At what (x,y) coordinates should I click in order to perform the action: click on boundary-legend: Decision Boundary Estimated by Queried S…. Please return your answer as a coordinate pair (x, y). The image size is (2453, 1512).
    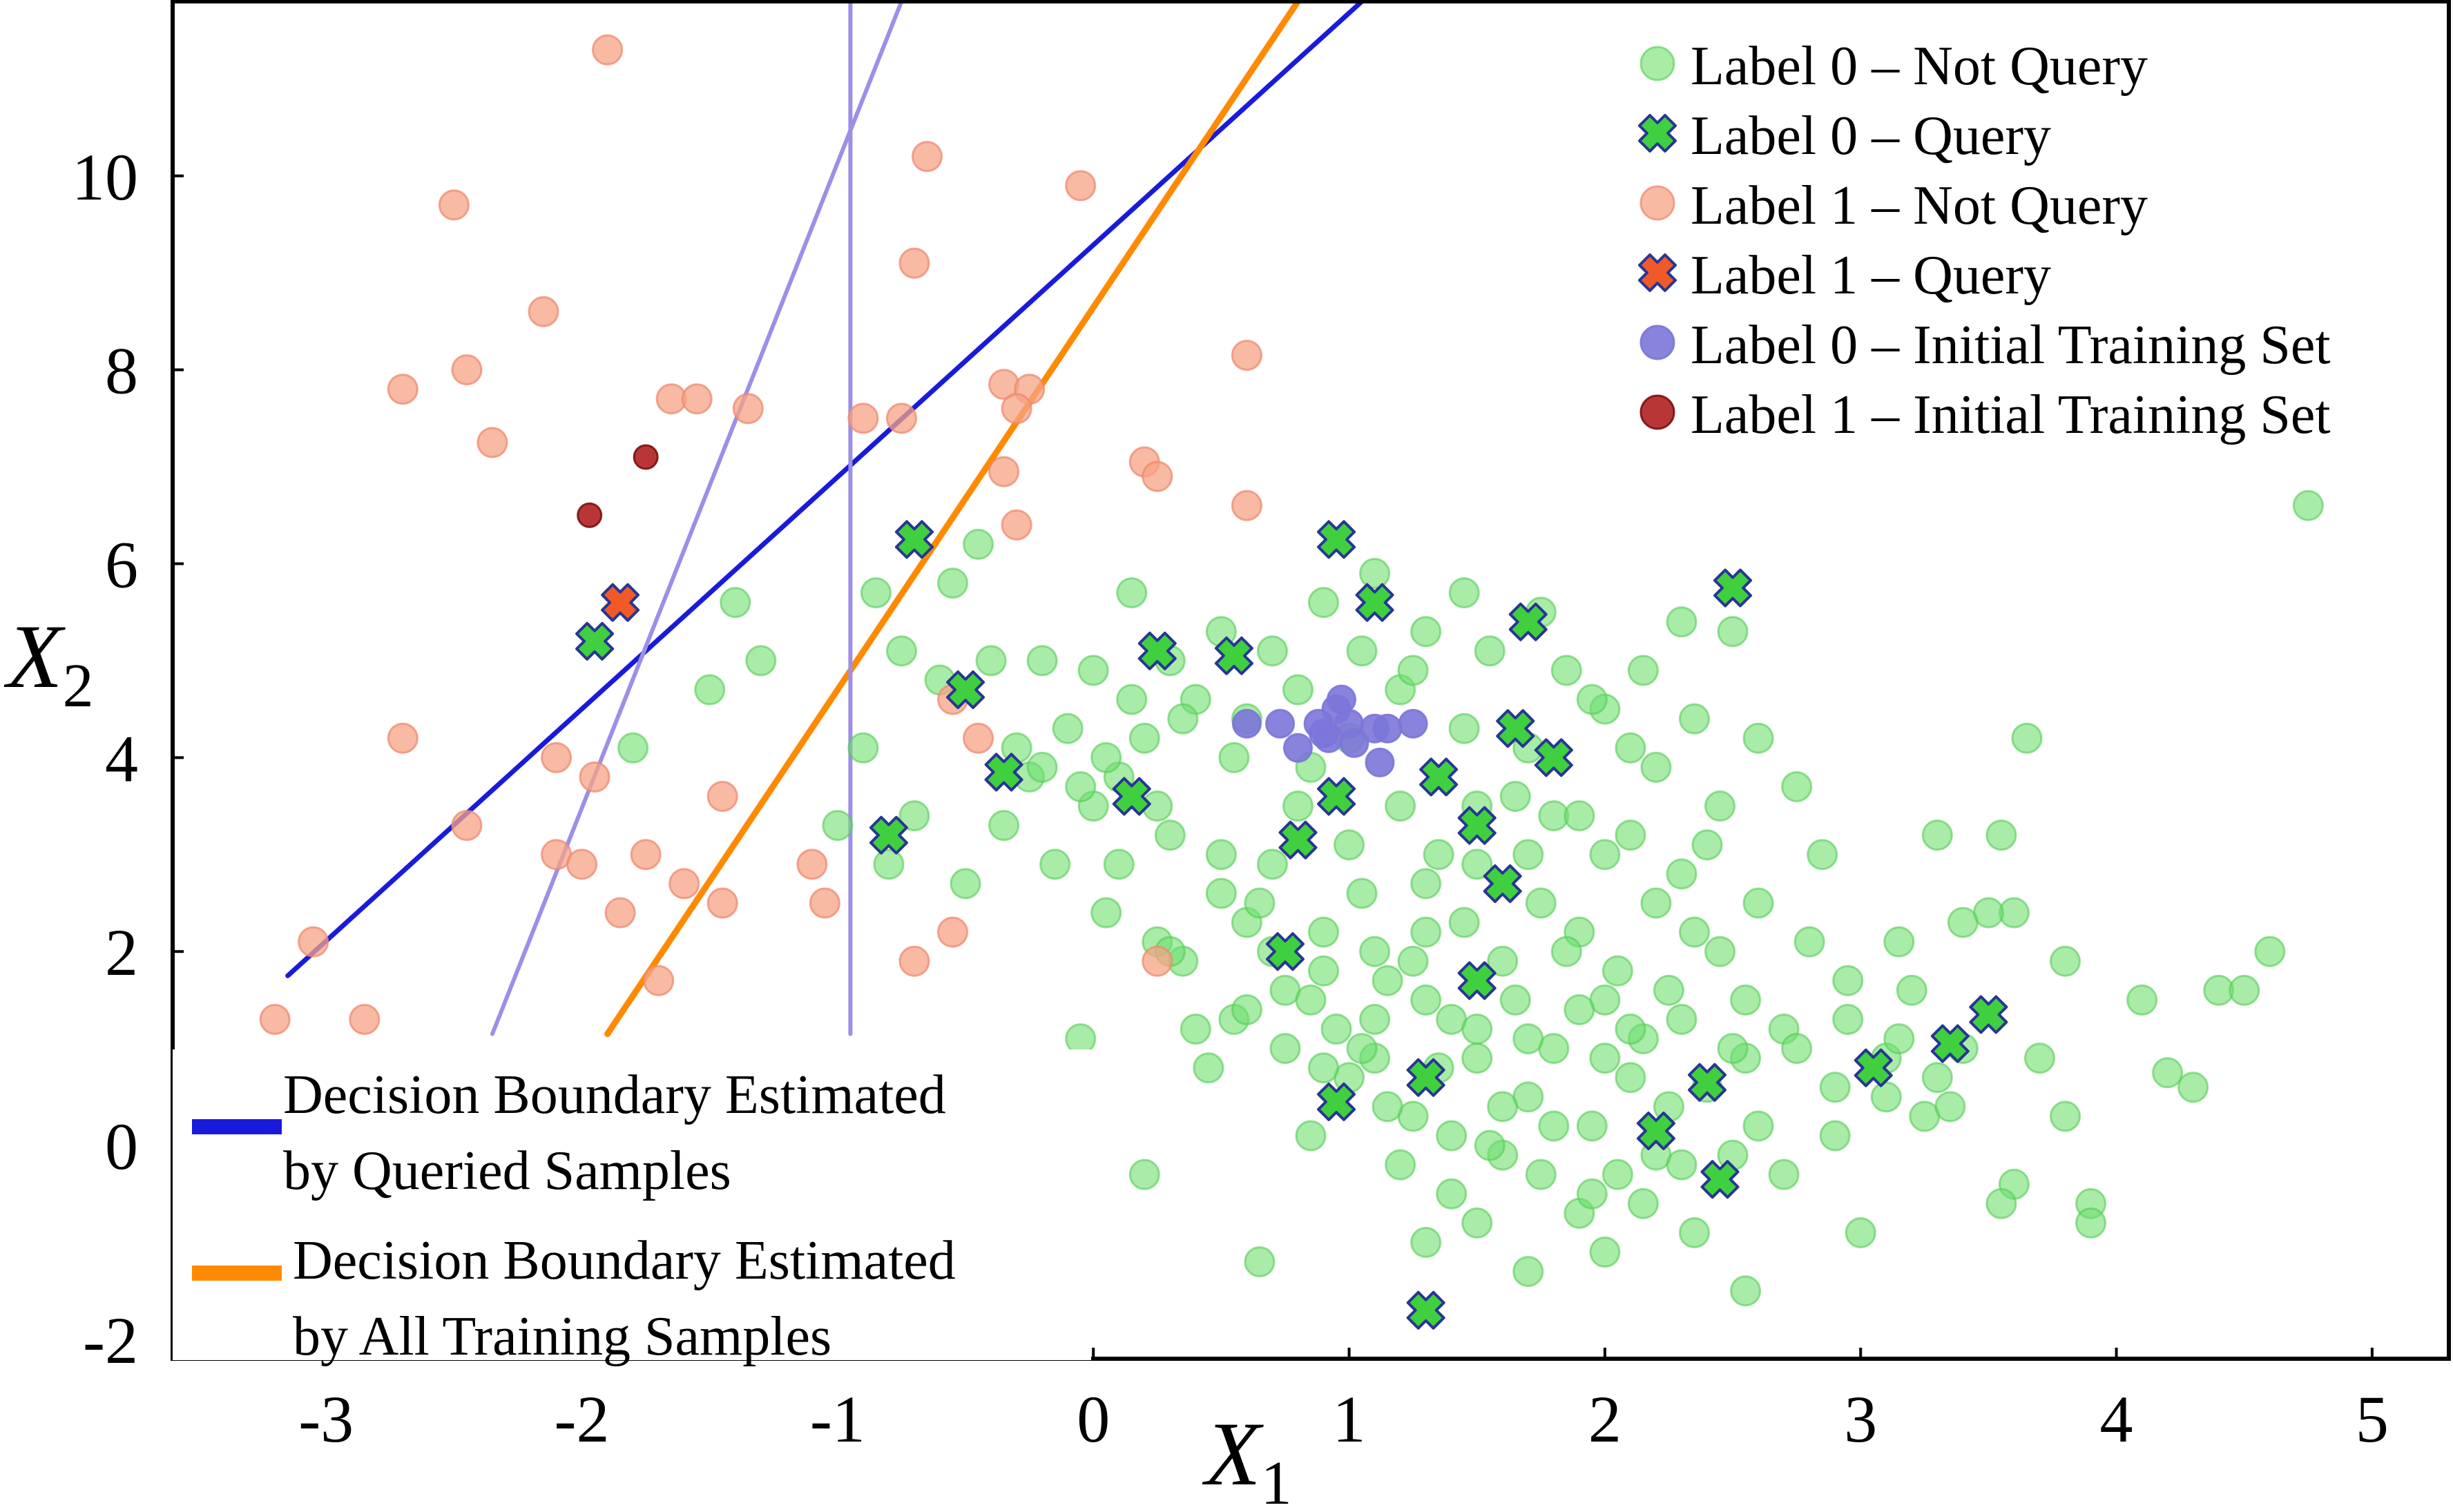
    Looking at the image, I should click on (632, 1208).